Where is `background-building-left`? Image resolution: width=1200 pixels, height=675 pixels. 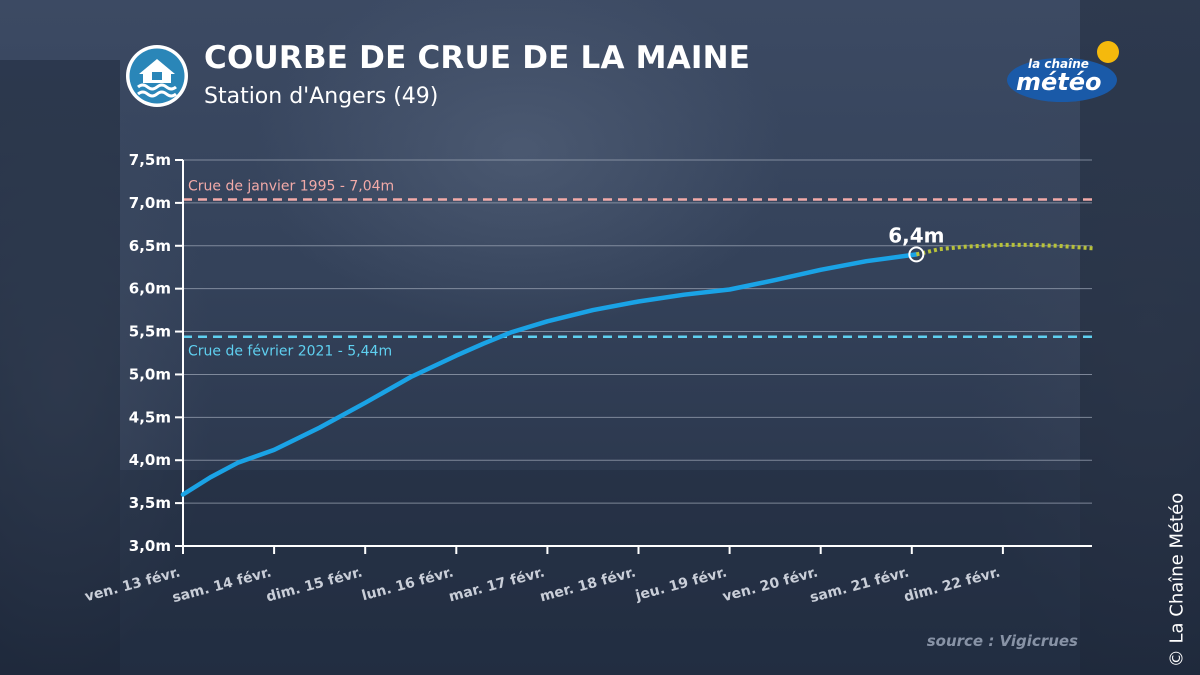
background-building-left is located at coordinates (60, 367).